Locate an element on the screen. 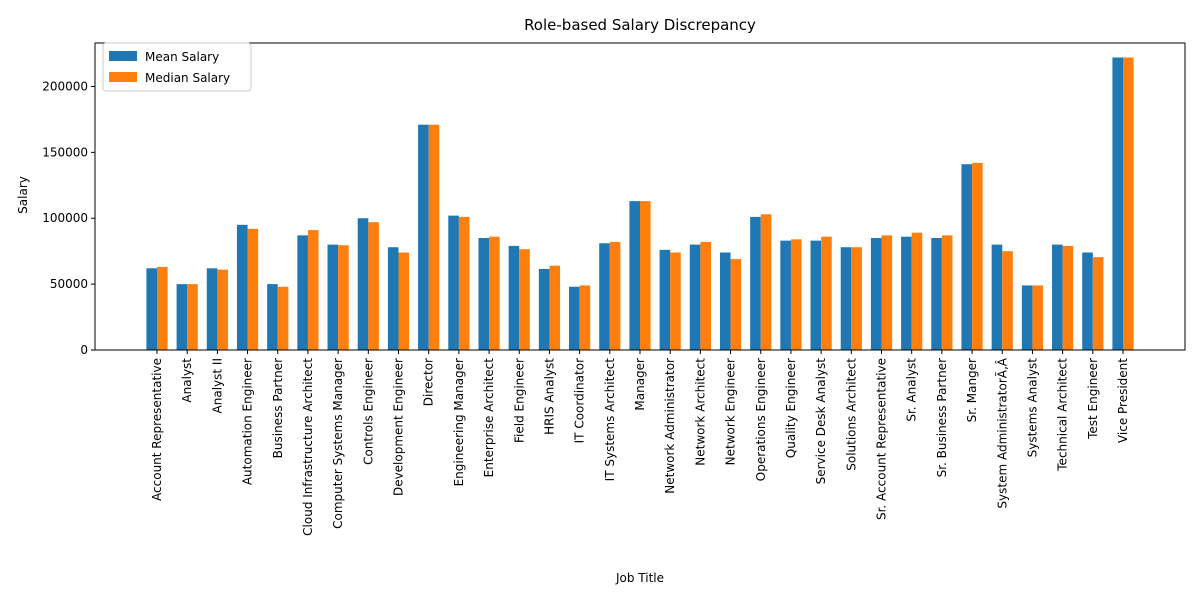 Image resolution: width=1200 pixels, height=600 pixels. x-tick-label-25: Sr. Analyst is located at coordinates (912, 390).